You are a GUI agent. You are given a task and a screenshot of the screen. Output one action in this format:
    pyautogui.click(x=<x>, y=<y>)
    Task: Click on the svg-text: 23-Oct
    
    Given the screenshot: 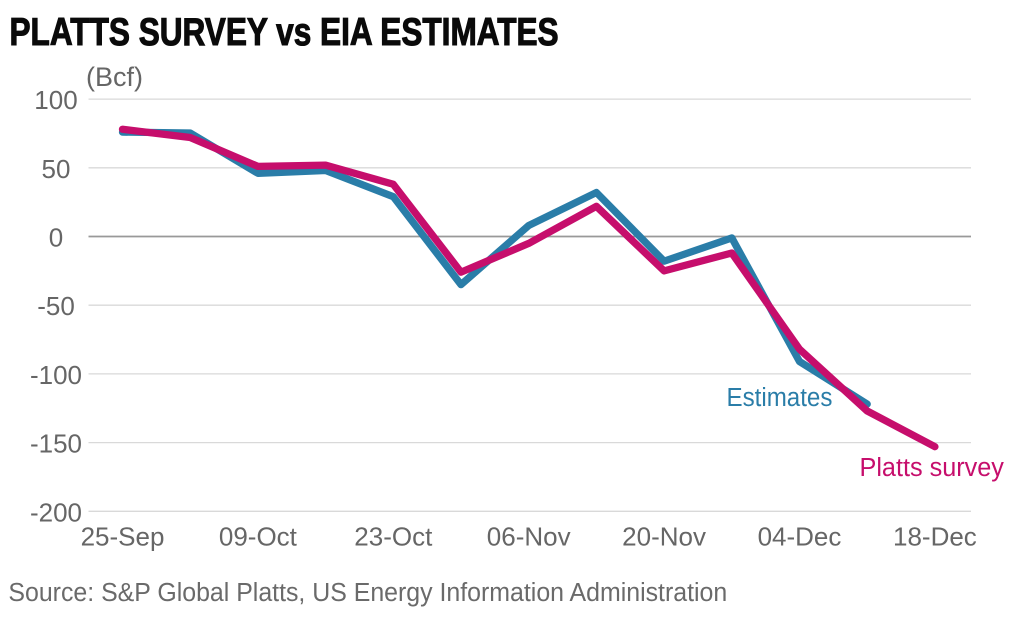 What is the action you would take?
    pyautogui.click(x=393, y=537)
    